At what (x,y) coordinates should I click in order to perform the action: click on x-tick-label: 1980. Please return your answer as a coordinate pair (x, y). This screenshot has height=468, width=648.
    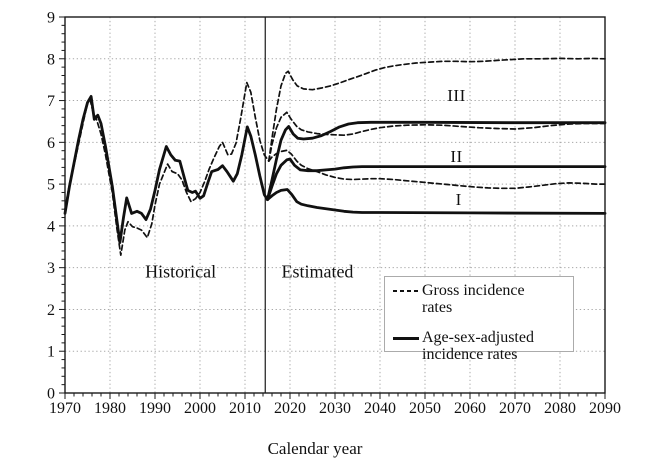
    Looking at the image, I should click on (110, 408).